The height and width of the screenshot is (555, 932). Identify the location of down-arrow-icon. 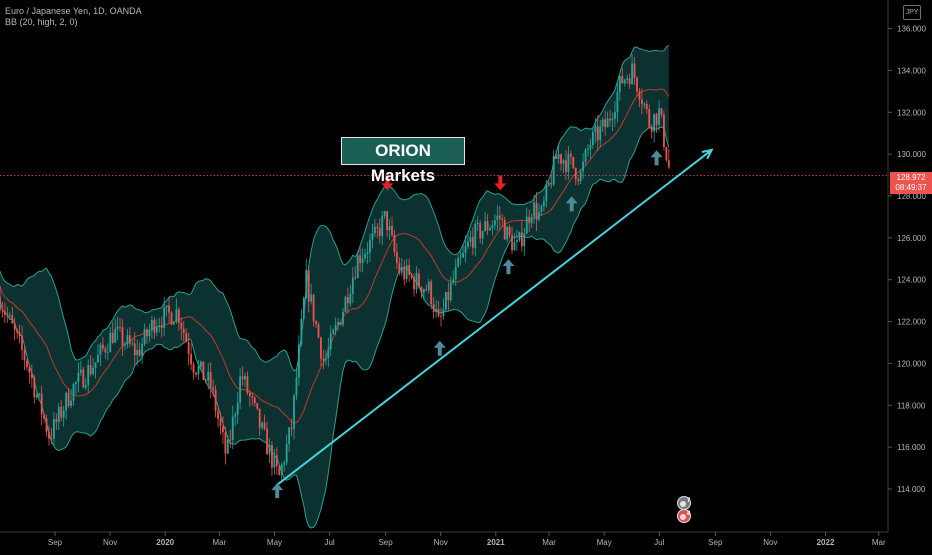
(500, 183).